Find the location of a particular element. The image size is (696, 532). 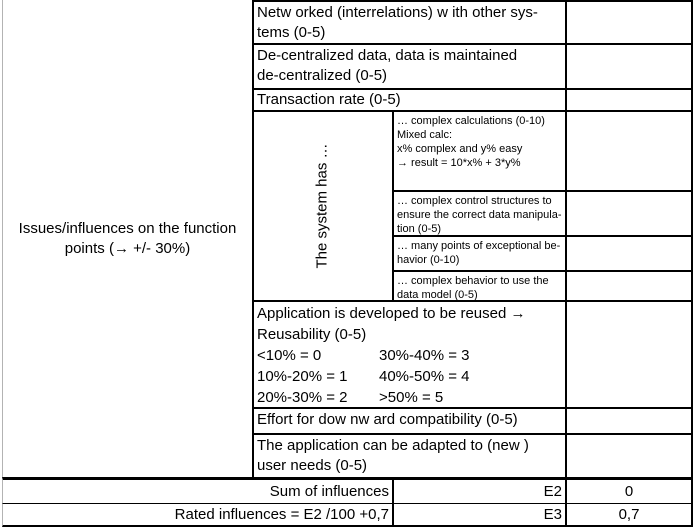

reusability-scale-row1: <10% = 0 30%-40% = 3 is located at coordinates (409, 355).